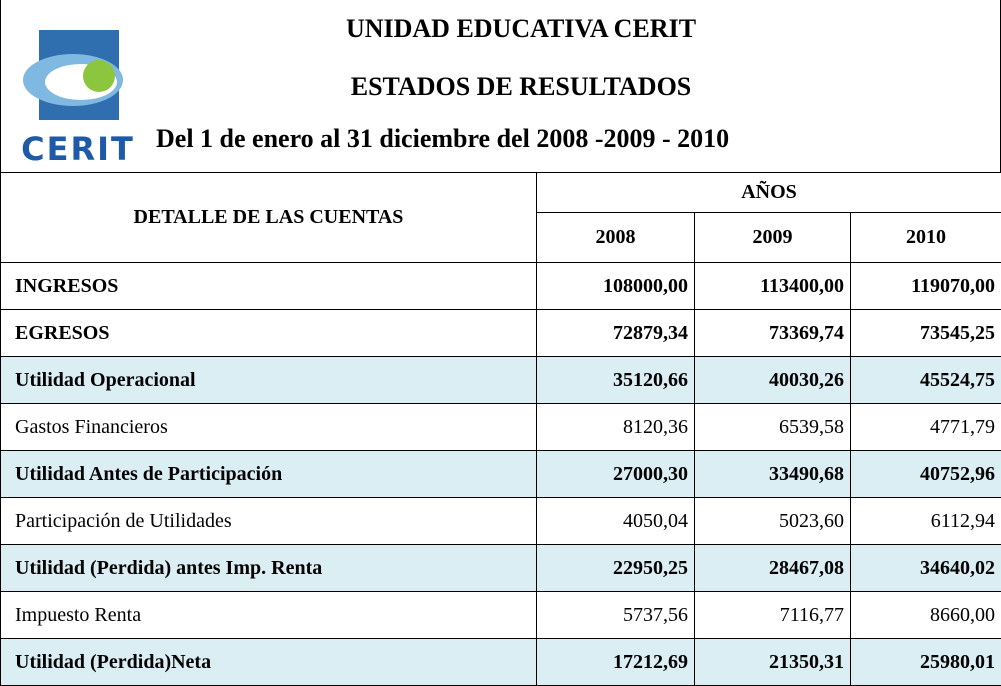 The width and height of the screenshot is (1001, 686). What do you see at coordinates (615, 662) in the screenshot?
I see `amount: 17212,69` at bounding box center [615, 662].